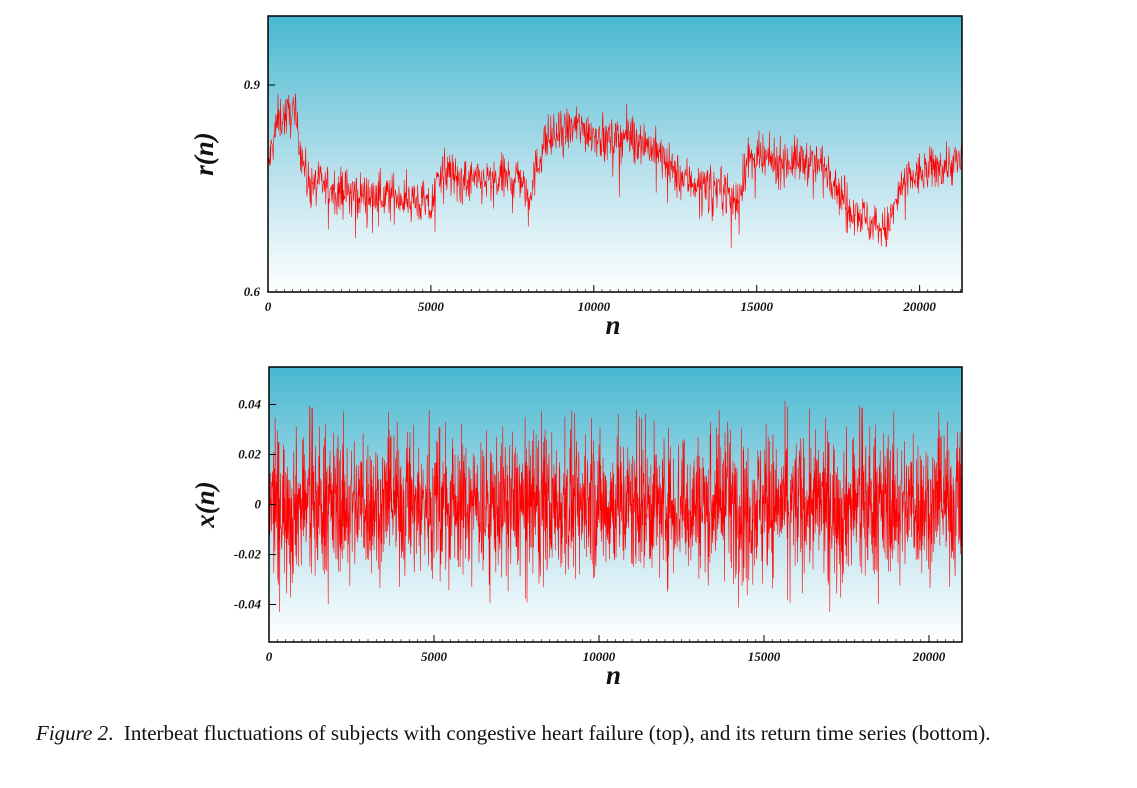 The image size is (1137, 788). Describe the element at coordinates (204, 154) in the screenshot. I see `y-axis-label: r(n)` at that location.